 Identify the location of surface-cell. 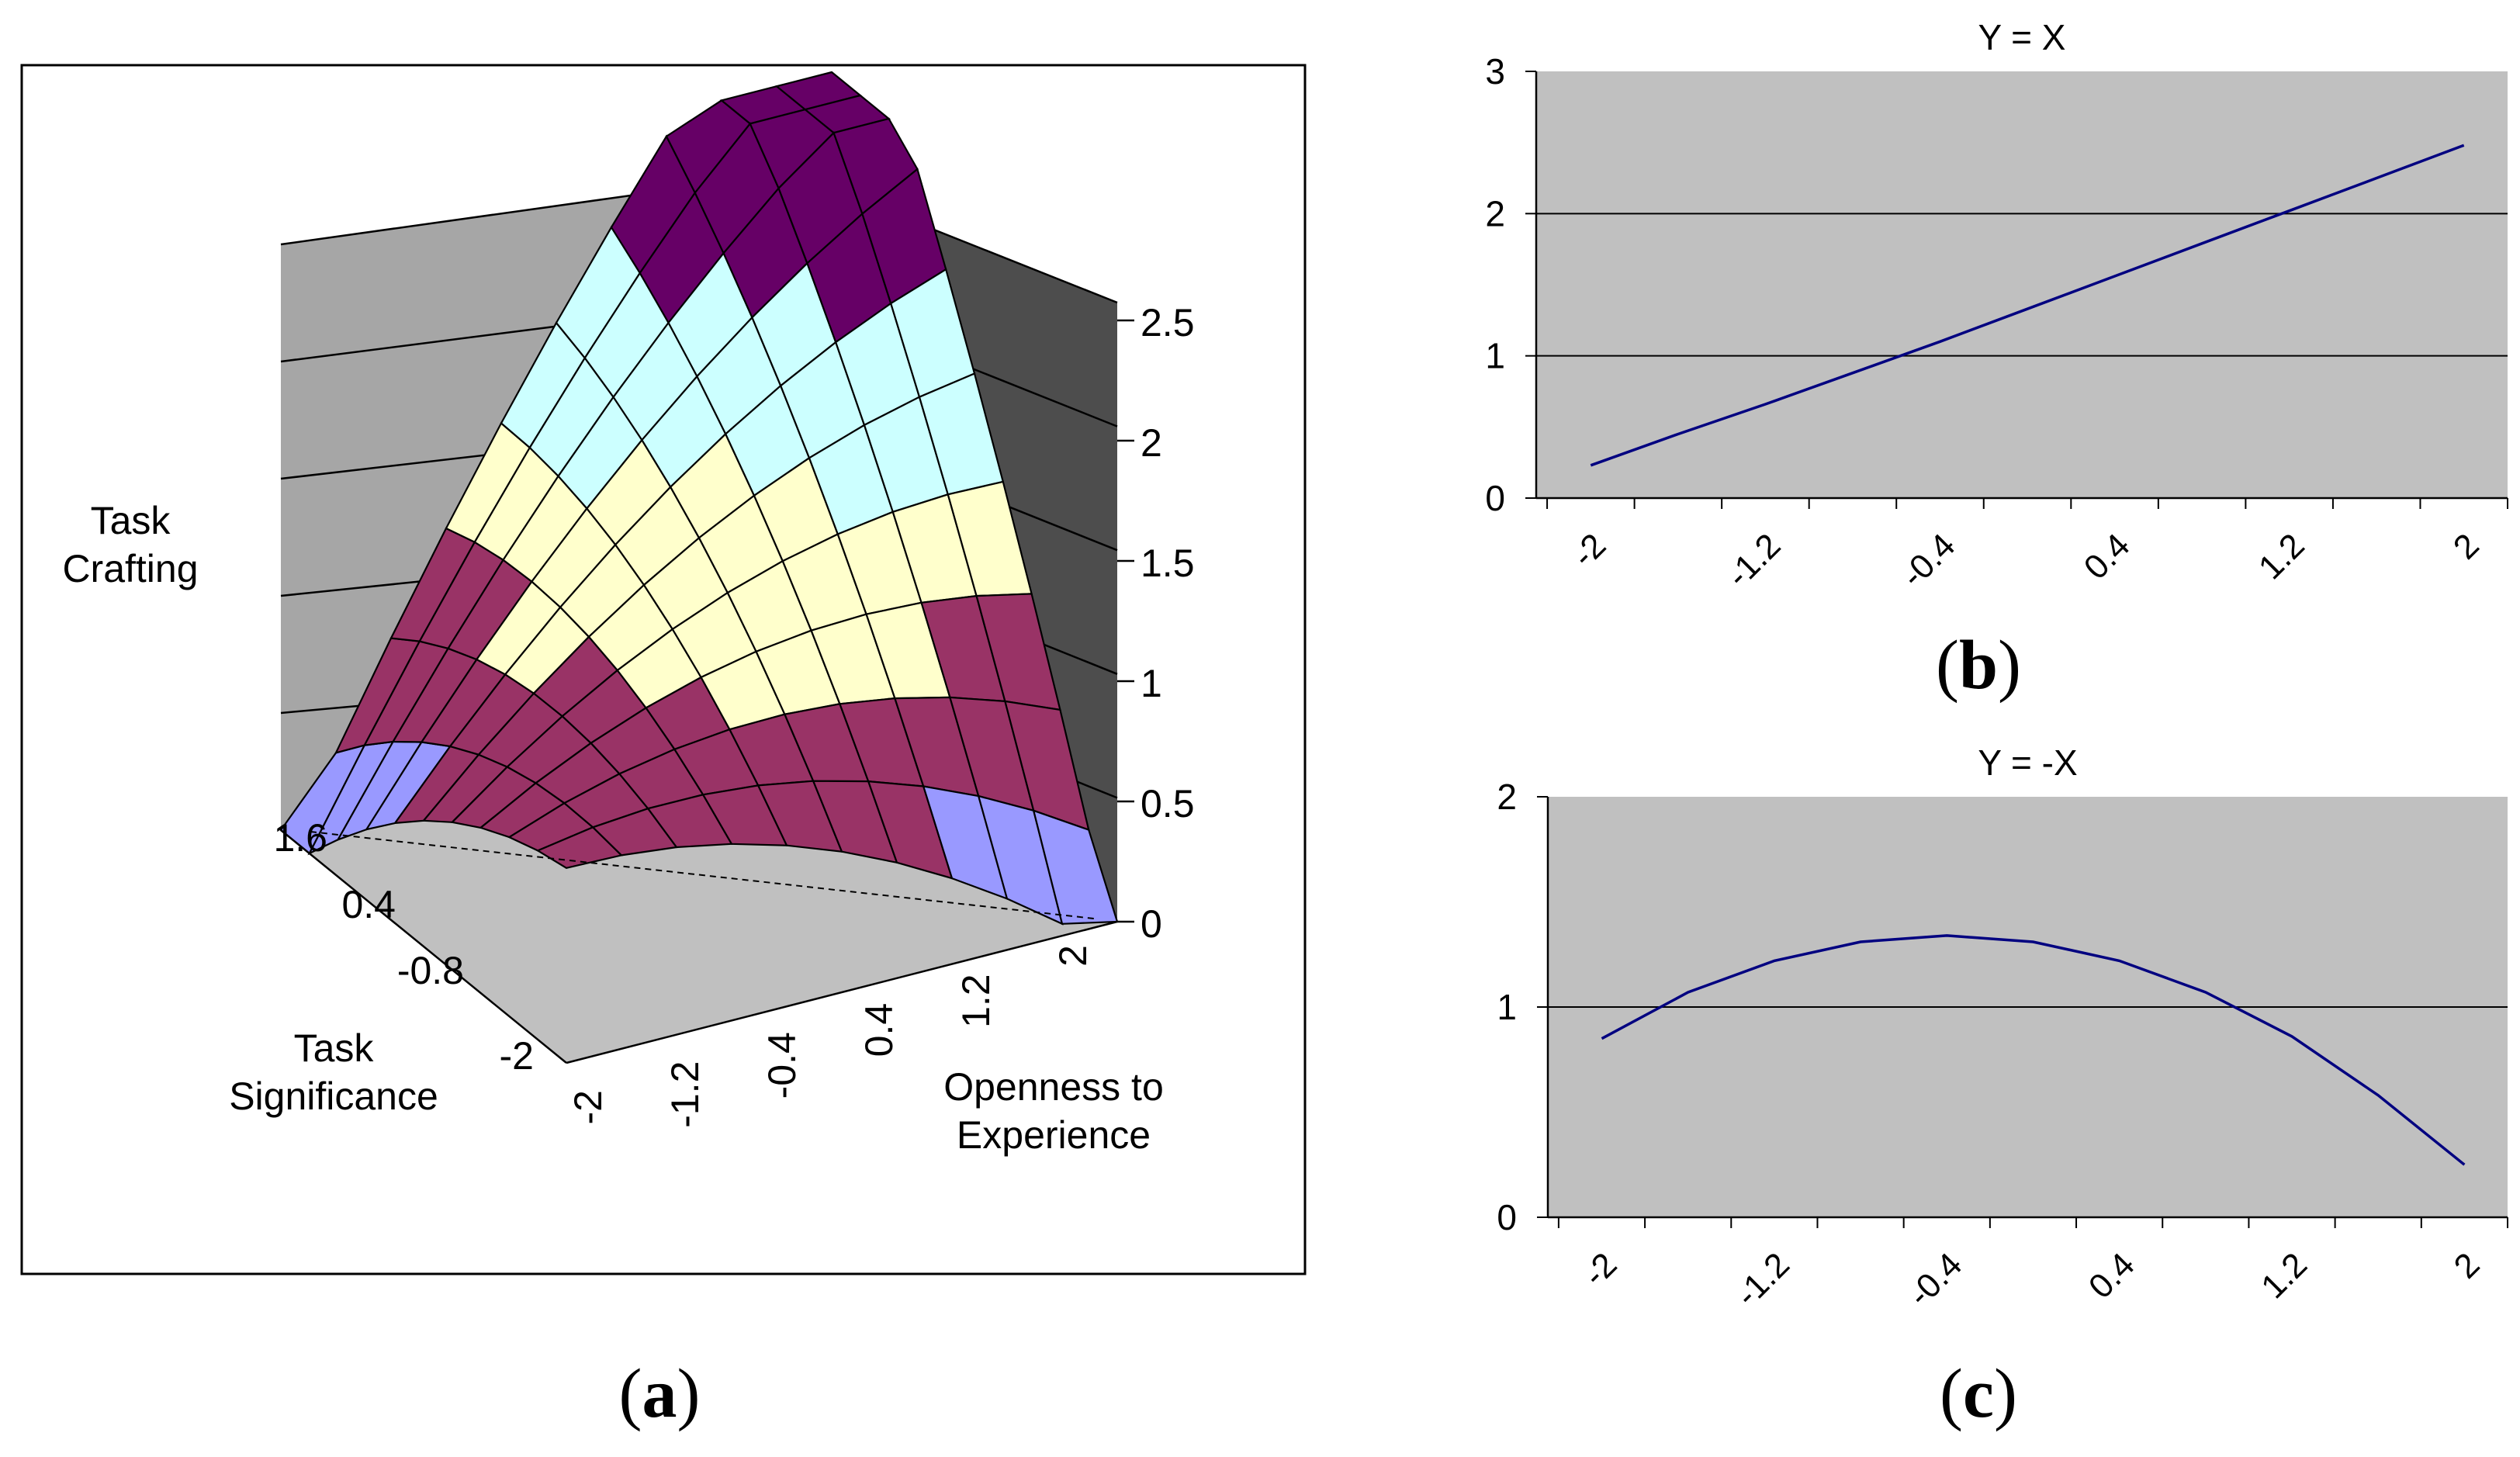
(1075, 867).